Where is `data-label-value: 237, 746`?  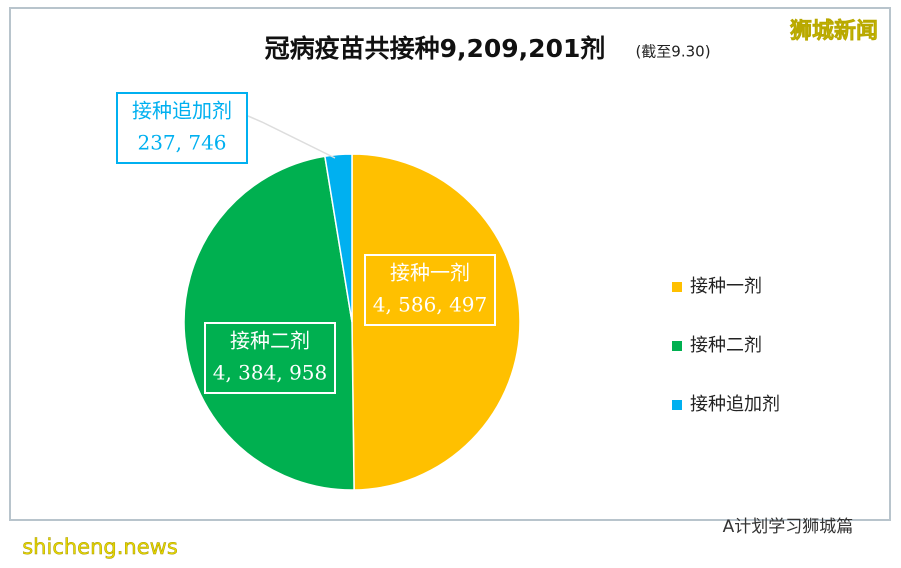 data-label-value: 237, 746 is located at coordinates (181, 143).